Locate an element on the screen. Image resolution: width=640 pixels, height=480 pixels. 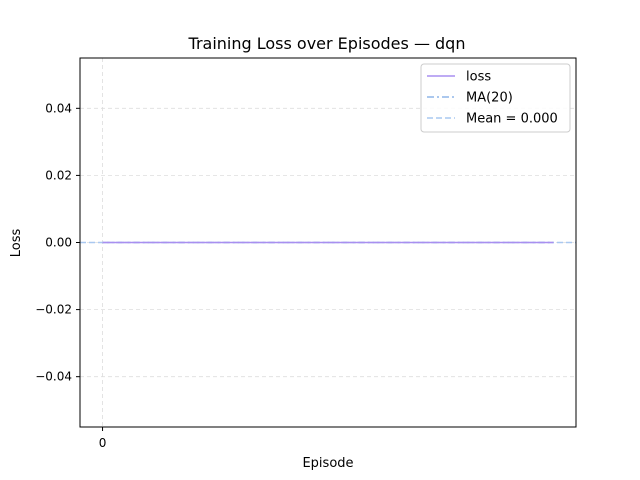
legend-label: MA(20) is located at coordinates (489, 98).